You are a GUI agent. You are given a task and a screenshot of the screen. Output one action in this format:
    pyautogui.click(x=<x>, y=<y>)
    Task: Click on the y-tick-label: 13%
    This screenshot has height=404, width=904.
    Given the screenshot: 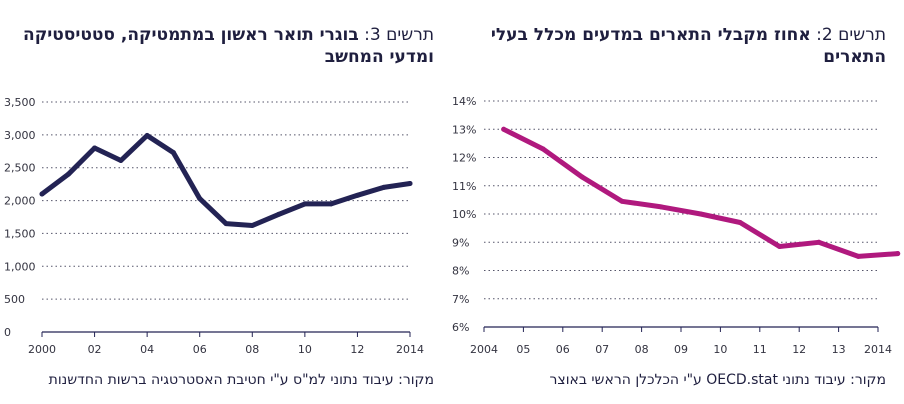 What is the action you would take?
    pyautogui.click(x=464, y=129)
    